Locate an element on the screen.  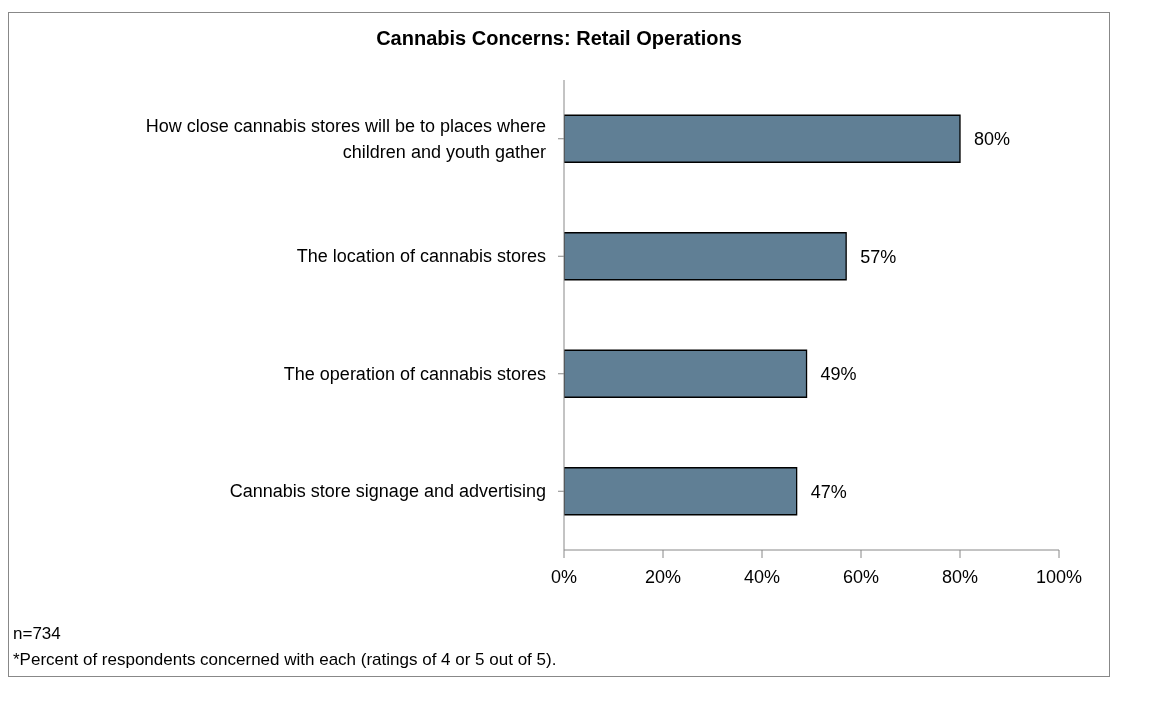
x-tick-label: 40% is located at coordinates (762, 576).